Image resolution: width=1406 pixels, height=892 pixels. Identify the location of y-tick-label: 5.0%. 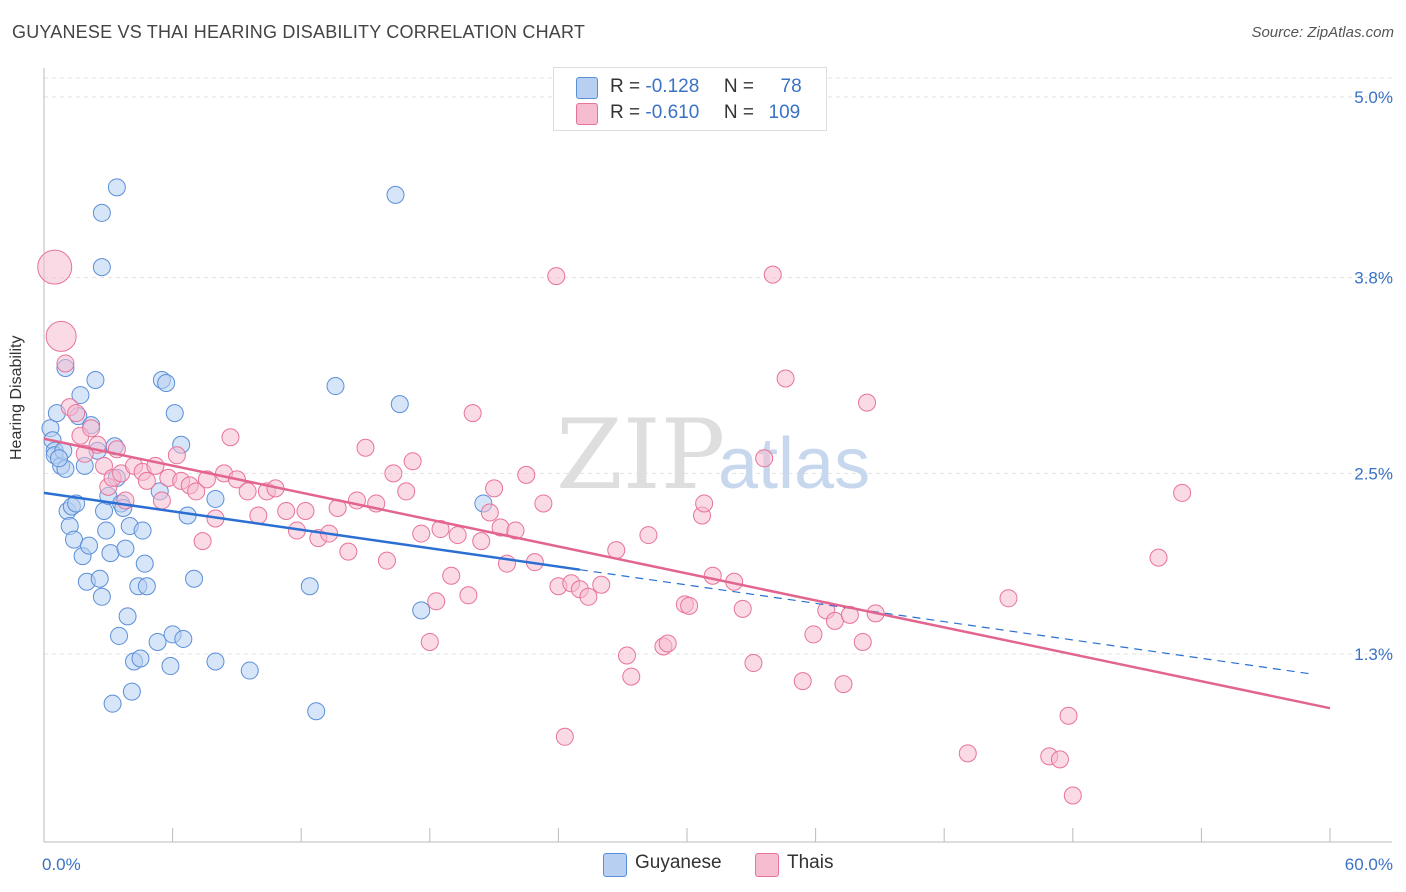
(1373, 97).